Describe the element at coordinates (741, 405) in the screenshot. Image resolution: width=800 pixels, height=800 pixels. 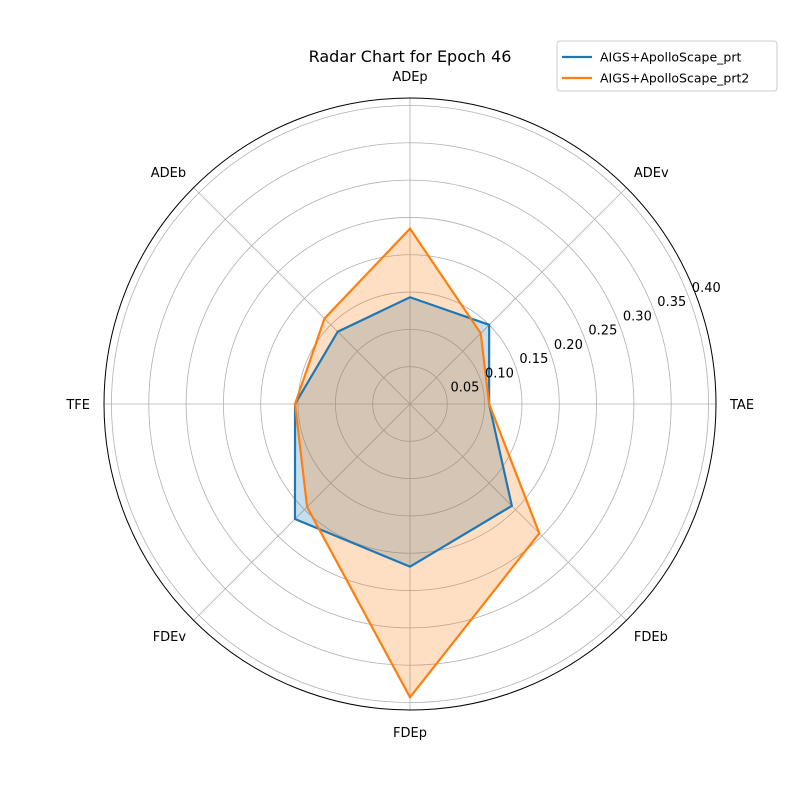
I see `axis-label-TAE: TAE` at that location.